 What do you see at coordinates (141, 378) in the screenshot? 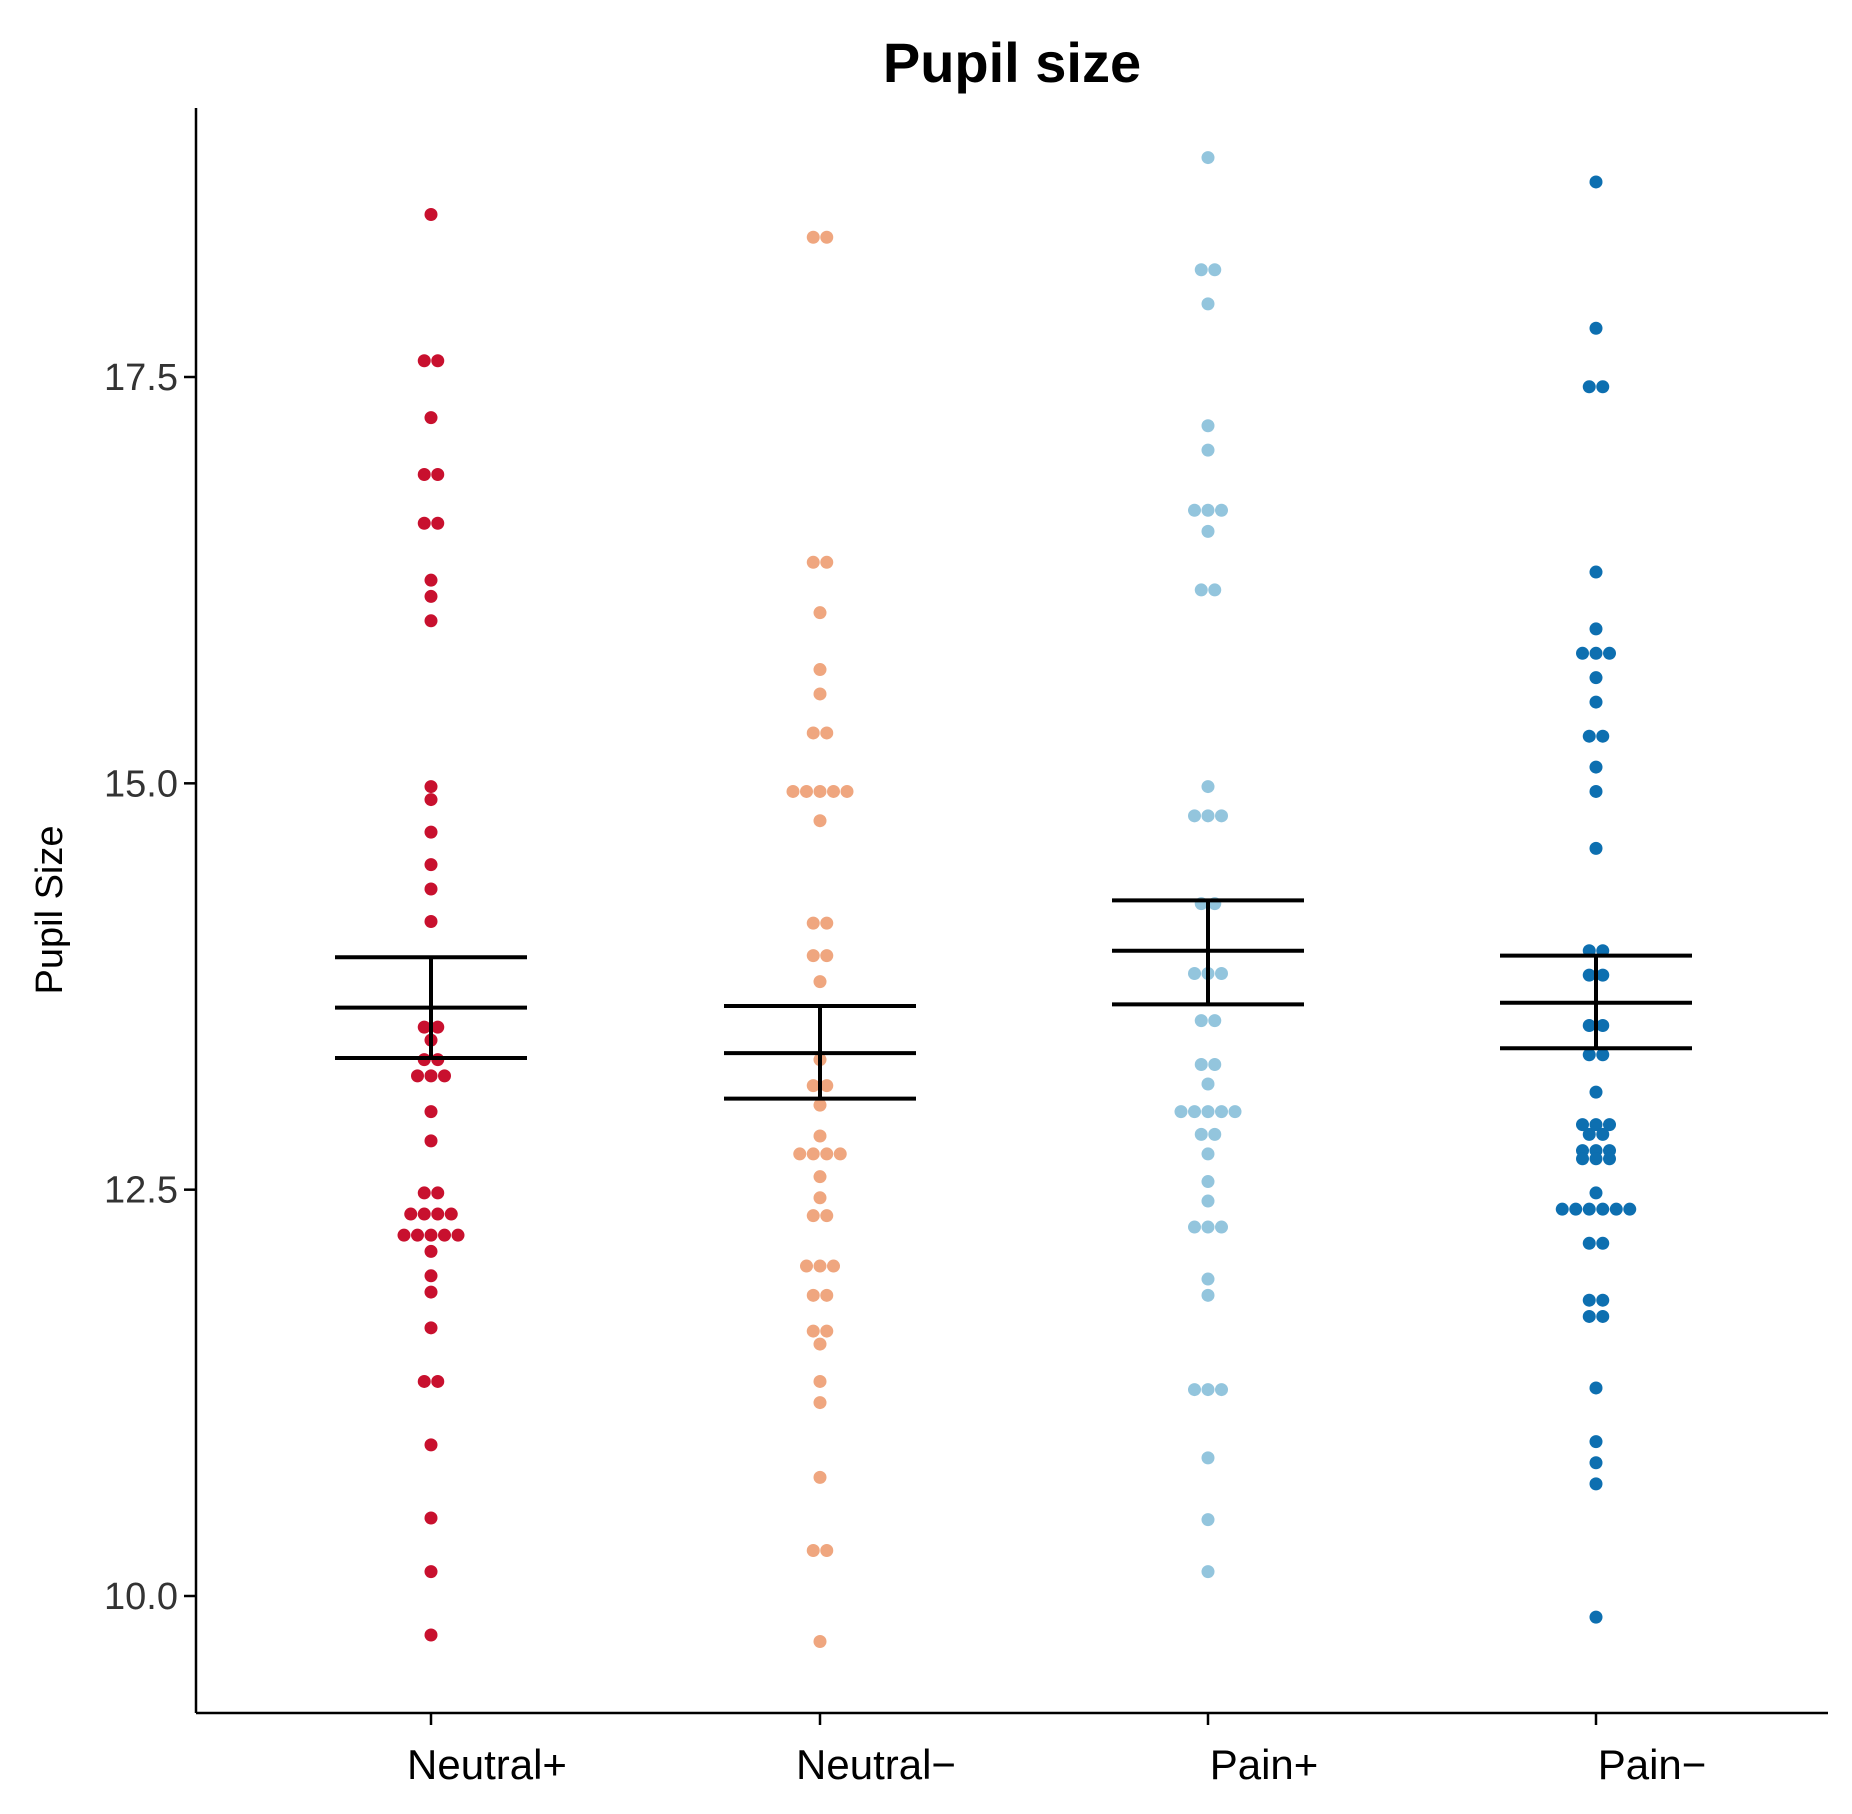
I see `y-tick-label: 17.5` at bounding box center [141, 378].